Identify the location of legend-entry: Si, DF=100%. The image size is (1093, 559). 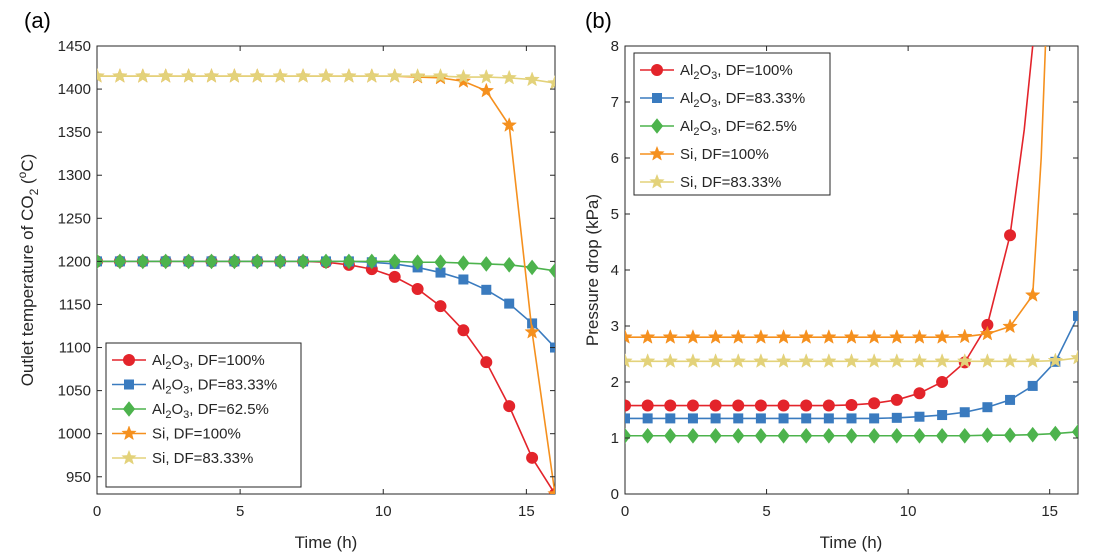
(704, 154).